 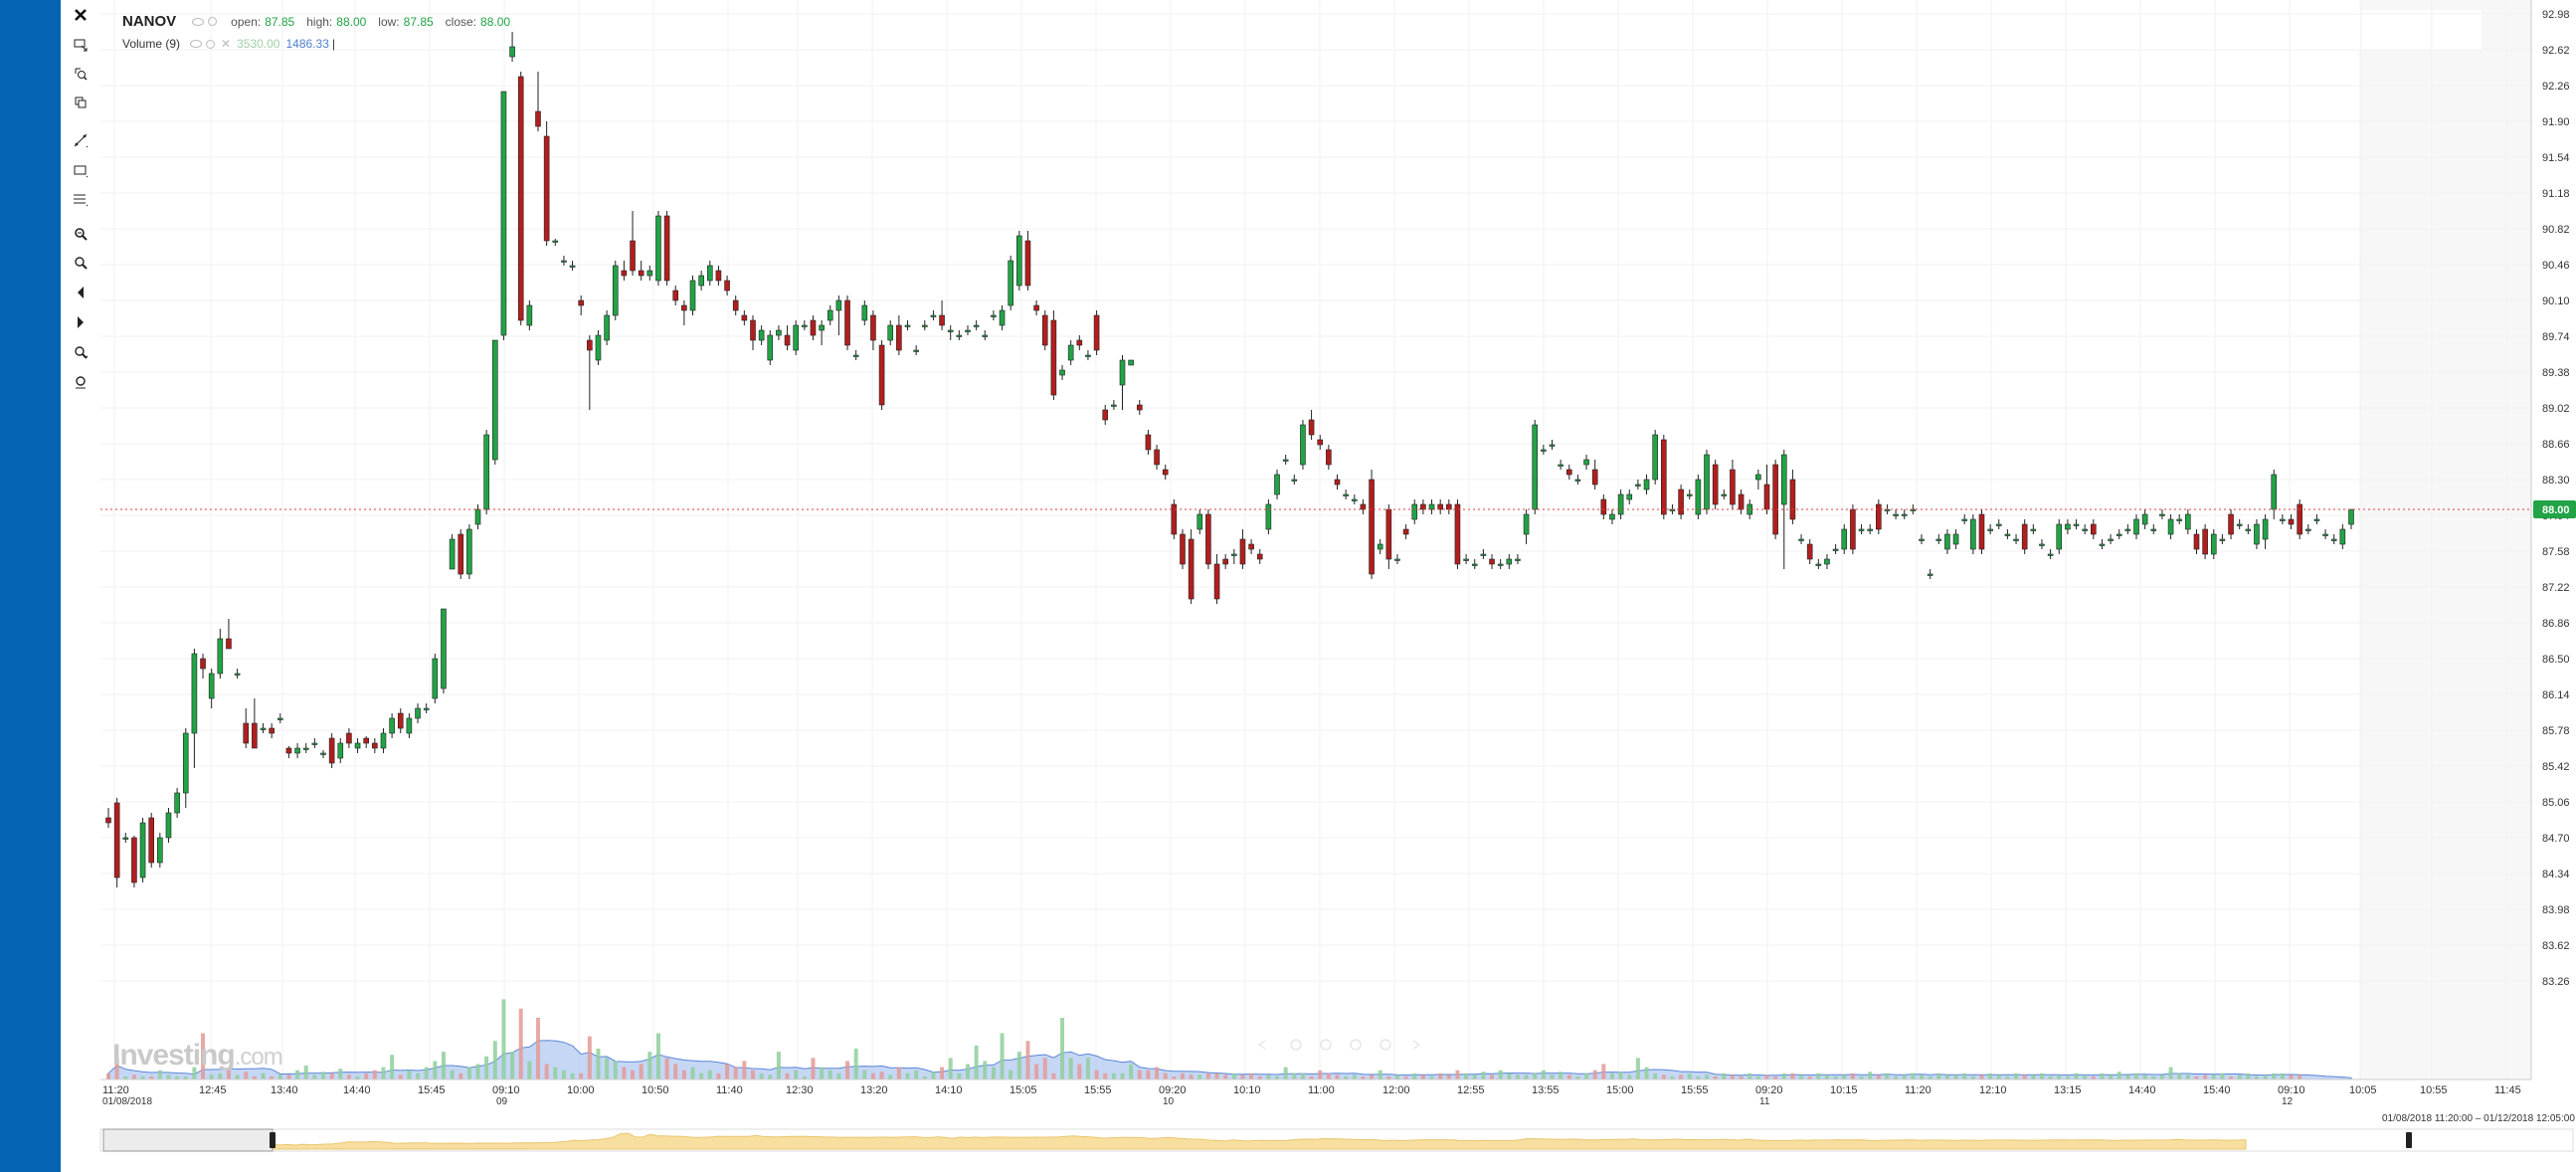 What do you see at coordinates (80, 45) in the screenshot?
I see `crosshair-tool-icon` at bounding box center [80, 45].